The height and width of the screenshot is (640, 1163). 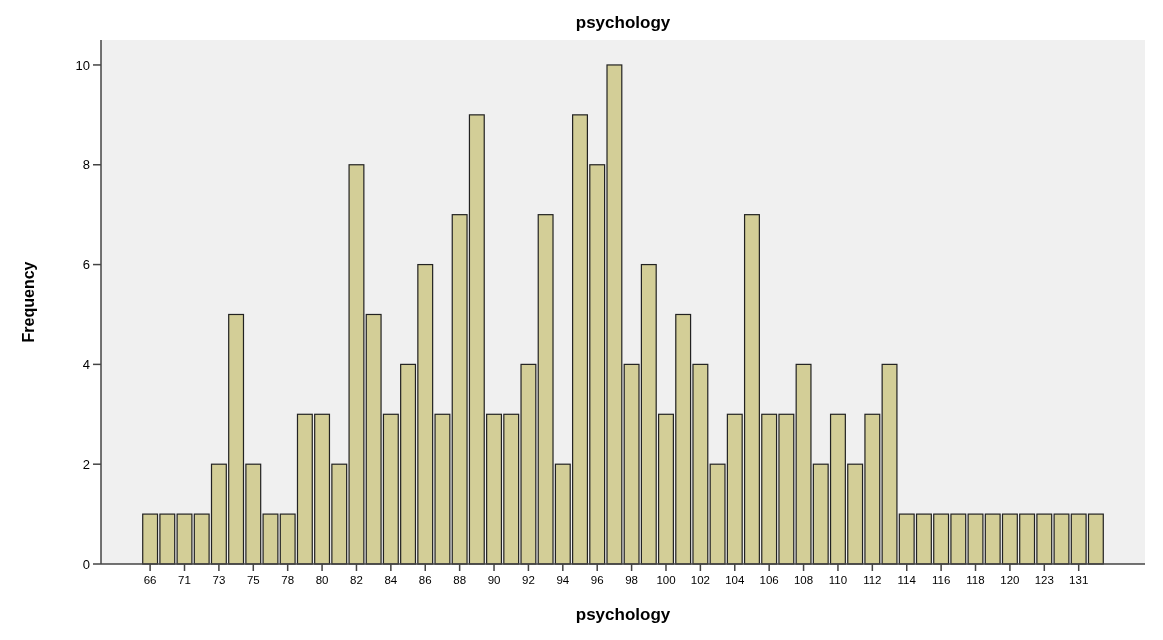 I want to click on x-tick-label: 112, so click(x=872, y=580).